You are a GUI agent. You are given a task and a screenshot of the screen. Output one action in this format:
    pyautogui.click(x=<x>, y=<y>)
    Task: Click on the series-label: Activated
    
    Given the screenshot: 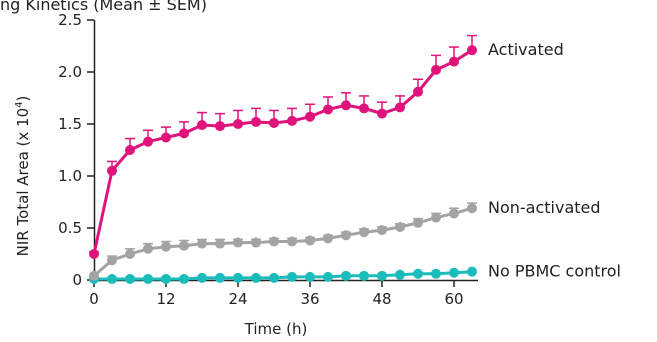 What is the action you would take?
    pyautogui.click(x=526, y=49)
    